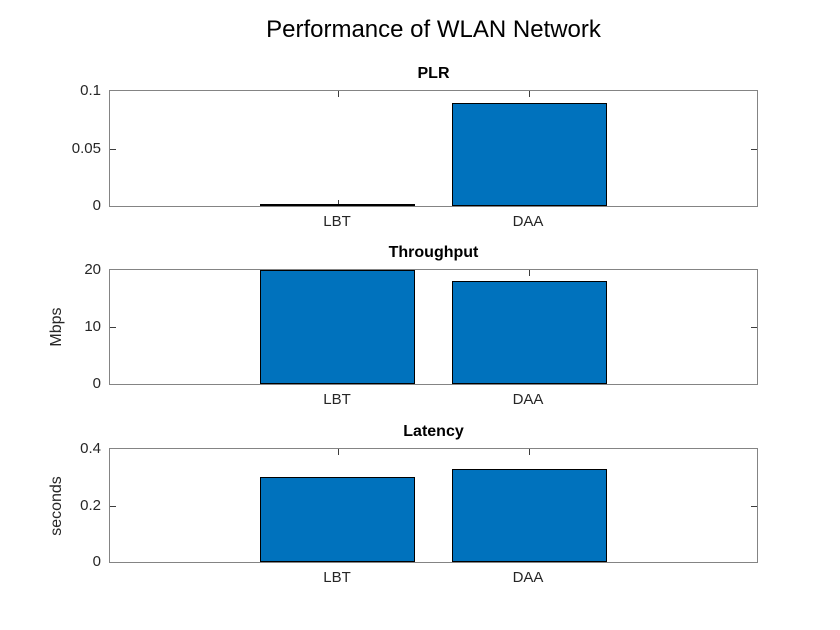  I want to click on bar-lbt-plr, so click(337, 205).